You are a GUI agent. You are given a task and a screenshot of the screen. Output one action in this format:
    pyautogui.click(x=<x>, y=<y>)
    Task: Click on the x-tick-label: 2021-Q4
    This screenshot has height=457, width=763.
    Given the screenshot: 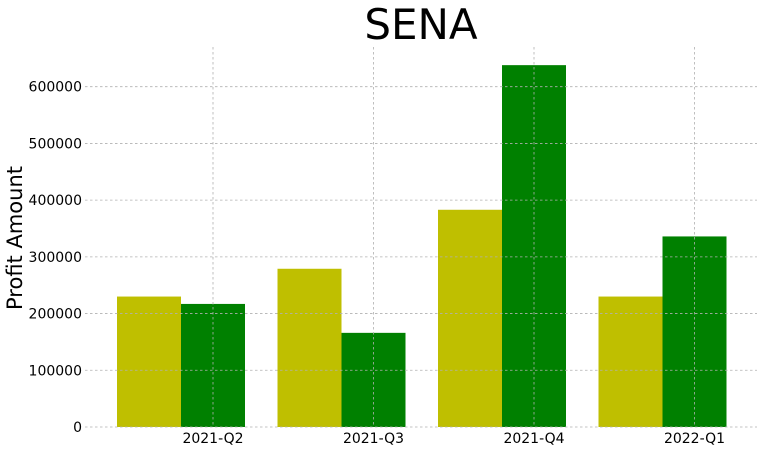 What is the action you would take?
    pyautogui.click(x=533, y=439)
    